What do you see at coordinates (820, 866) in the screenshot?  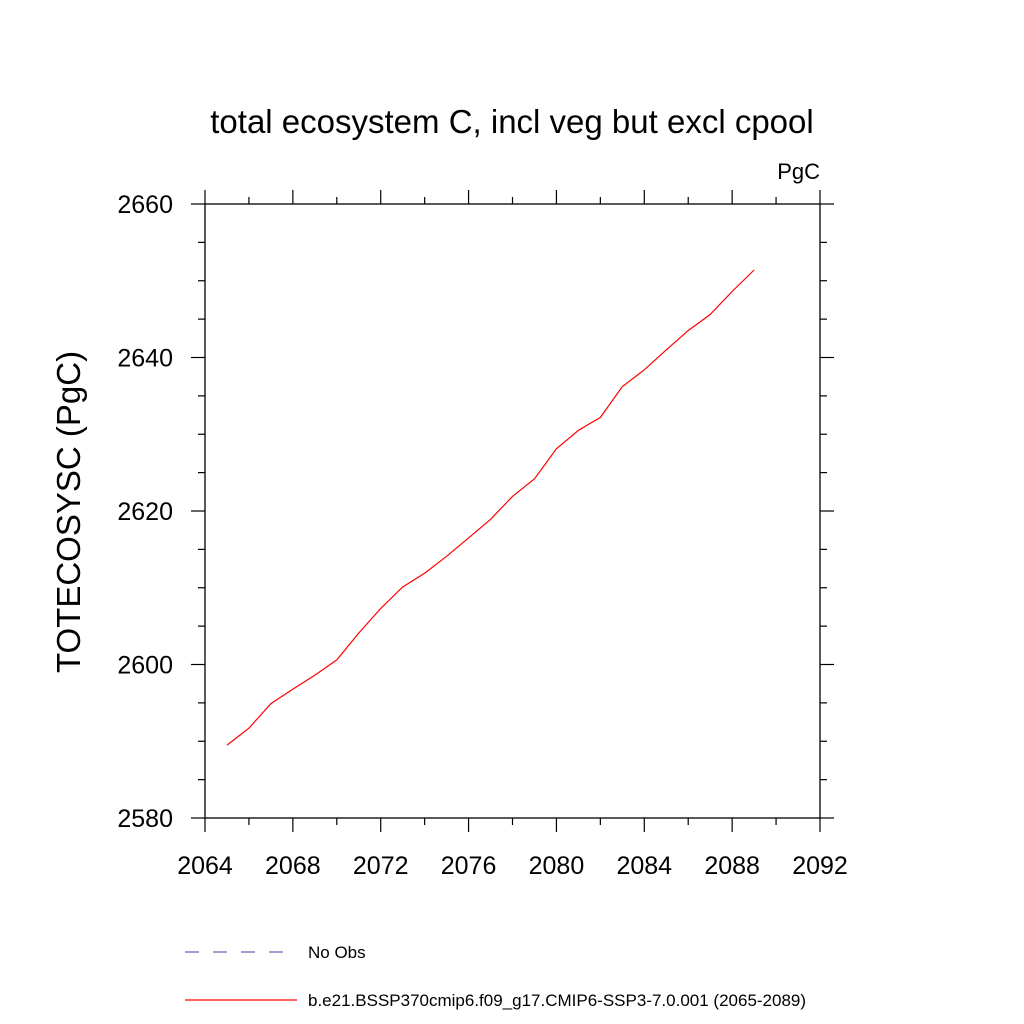 I see `x-tick-label: 2092` at bounding box center [820, 866].